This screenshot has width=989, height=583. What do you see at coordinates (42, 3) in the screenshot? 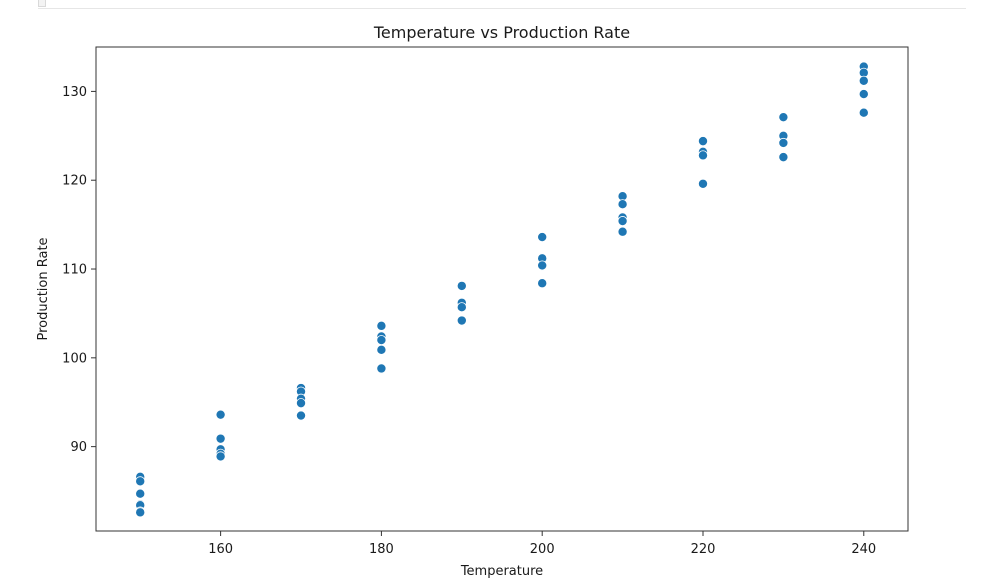
I see `cell-corner-marker` at bounding box center [42, 3].